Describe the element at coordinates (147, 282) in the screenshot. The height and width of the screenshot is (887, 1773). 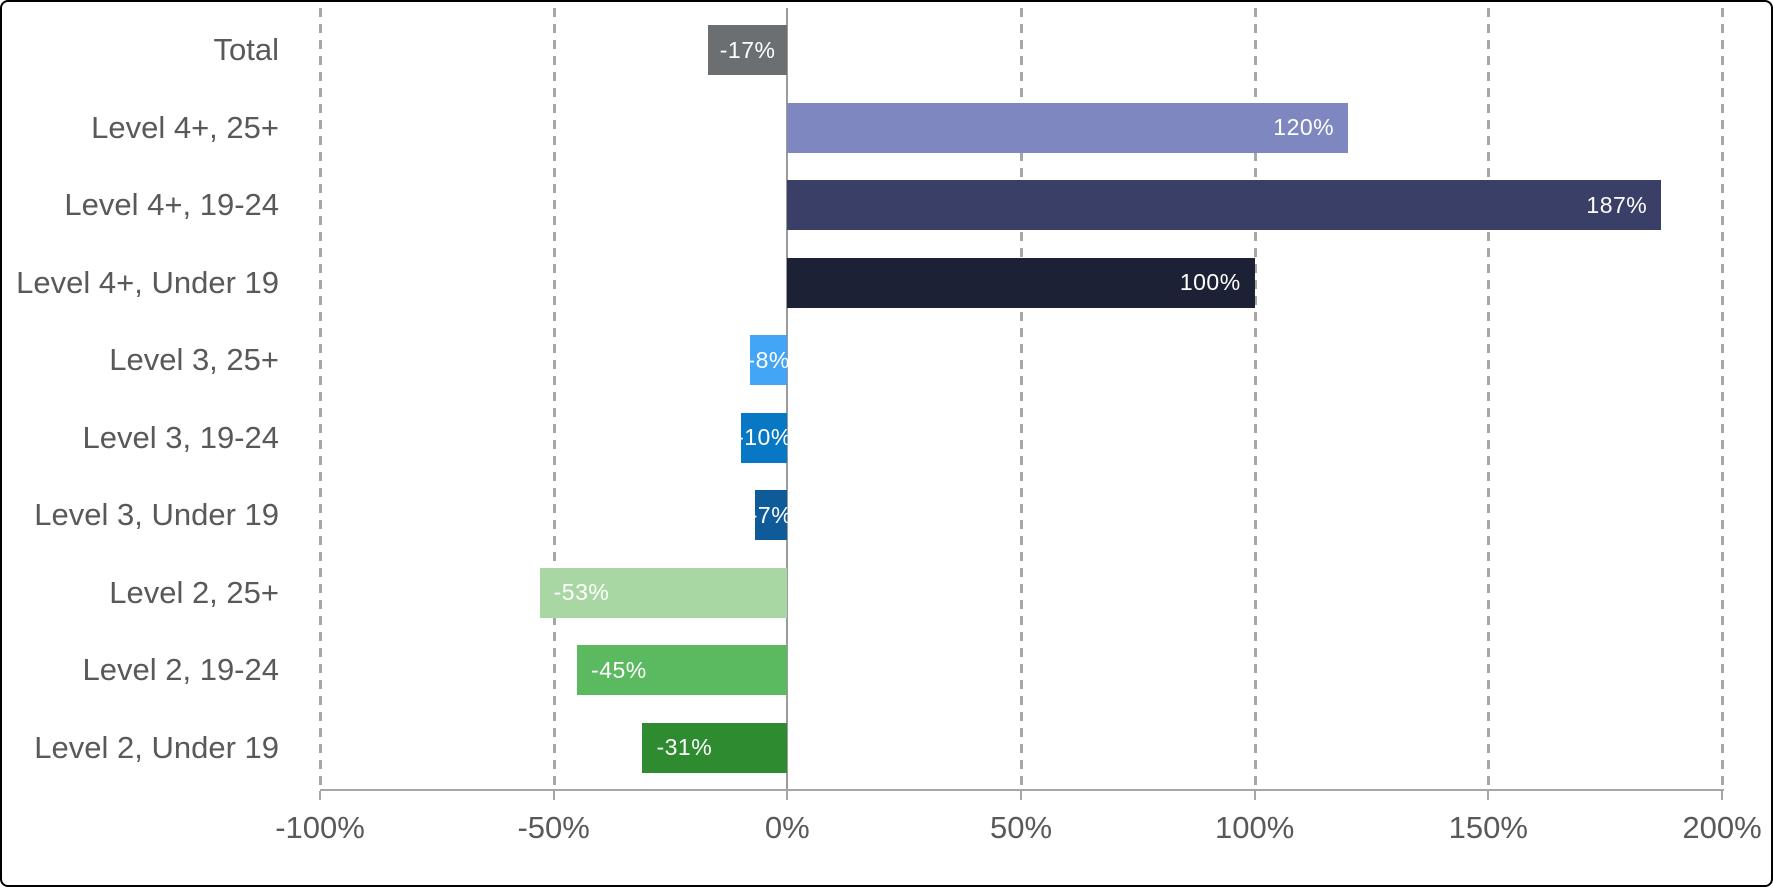
I see `category-label: Level 4+, Under 19` at that location.